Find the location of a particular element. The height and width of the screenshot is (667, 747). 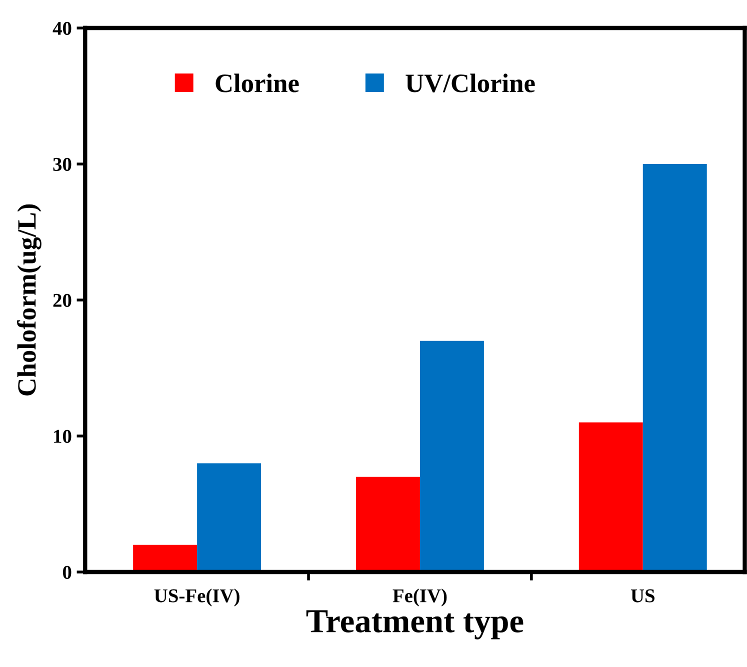

legend-label: Clorine is located at coordinates (257, 83).